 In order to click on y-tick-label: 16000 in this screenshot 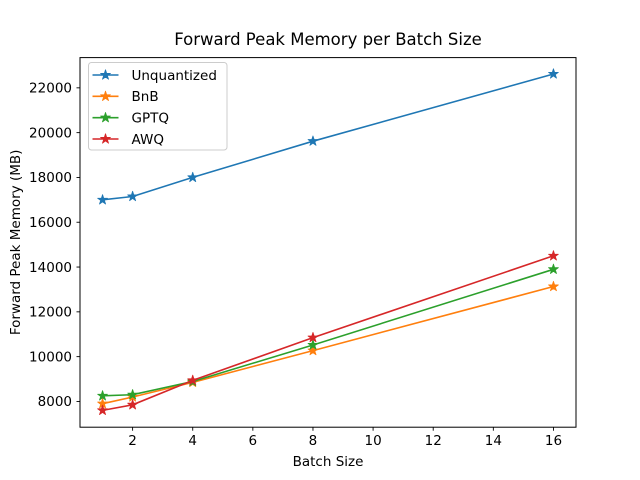, I will do `click(50, 223)`.